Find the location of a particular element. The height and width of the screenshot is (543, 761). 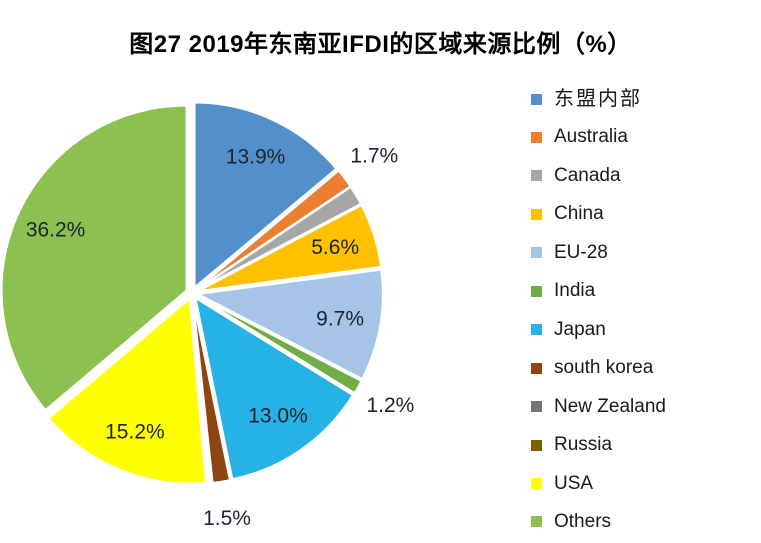

legend-label: Australia is located at coordinates (591, 137).